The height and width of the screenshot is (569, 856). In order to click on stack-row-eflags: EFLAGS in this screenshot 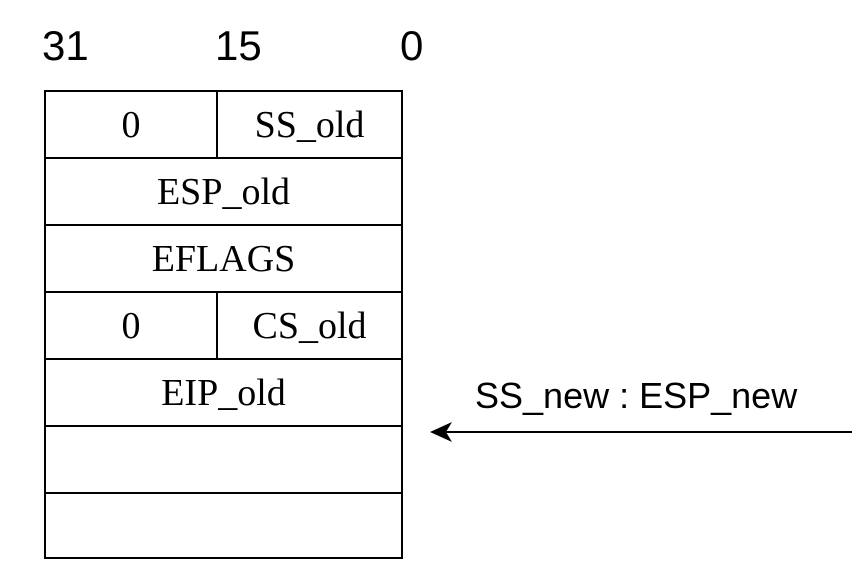, I will do `click(223, 259)`.